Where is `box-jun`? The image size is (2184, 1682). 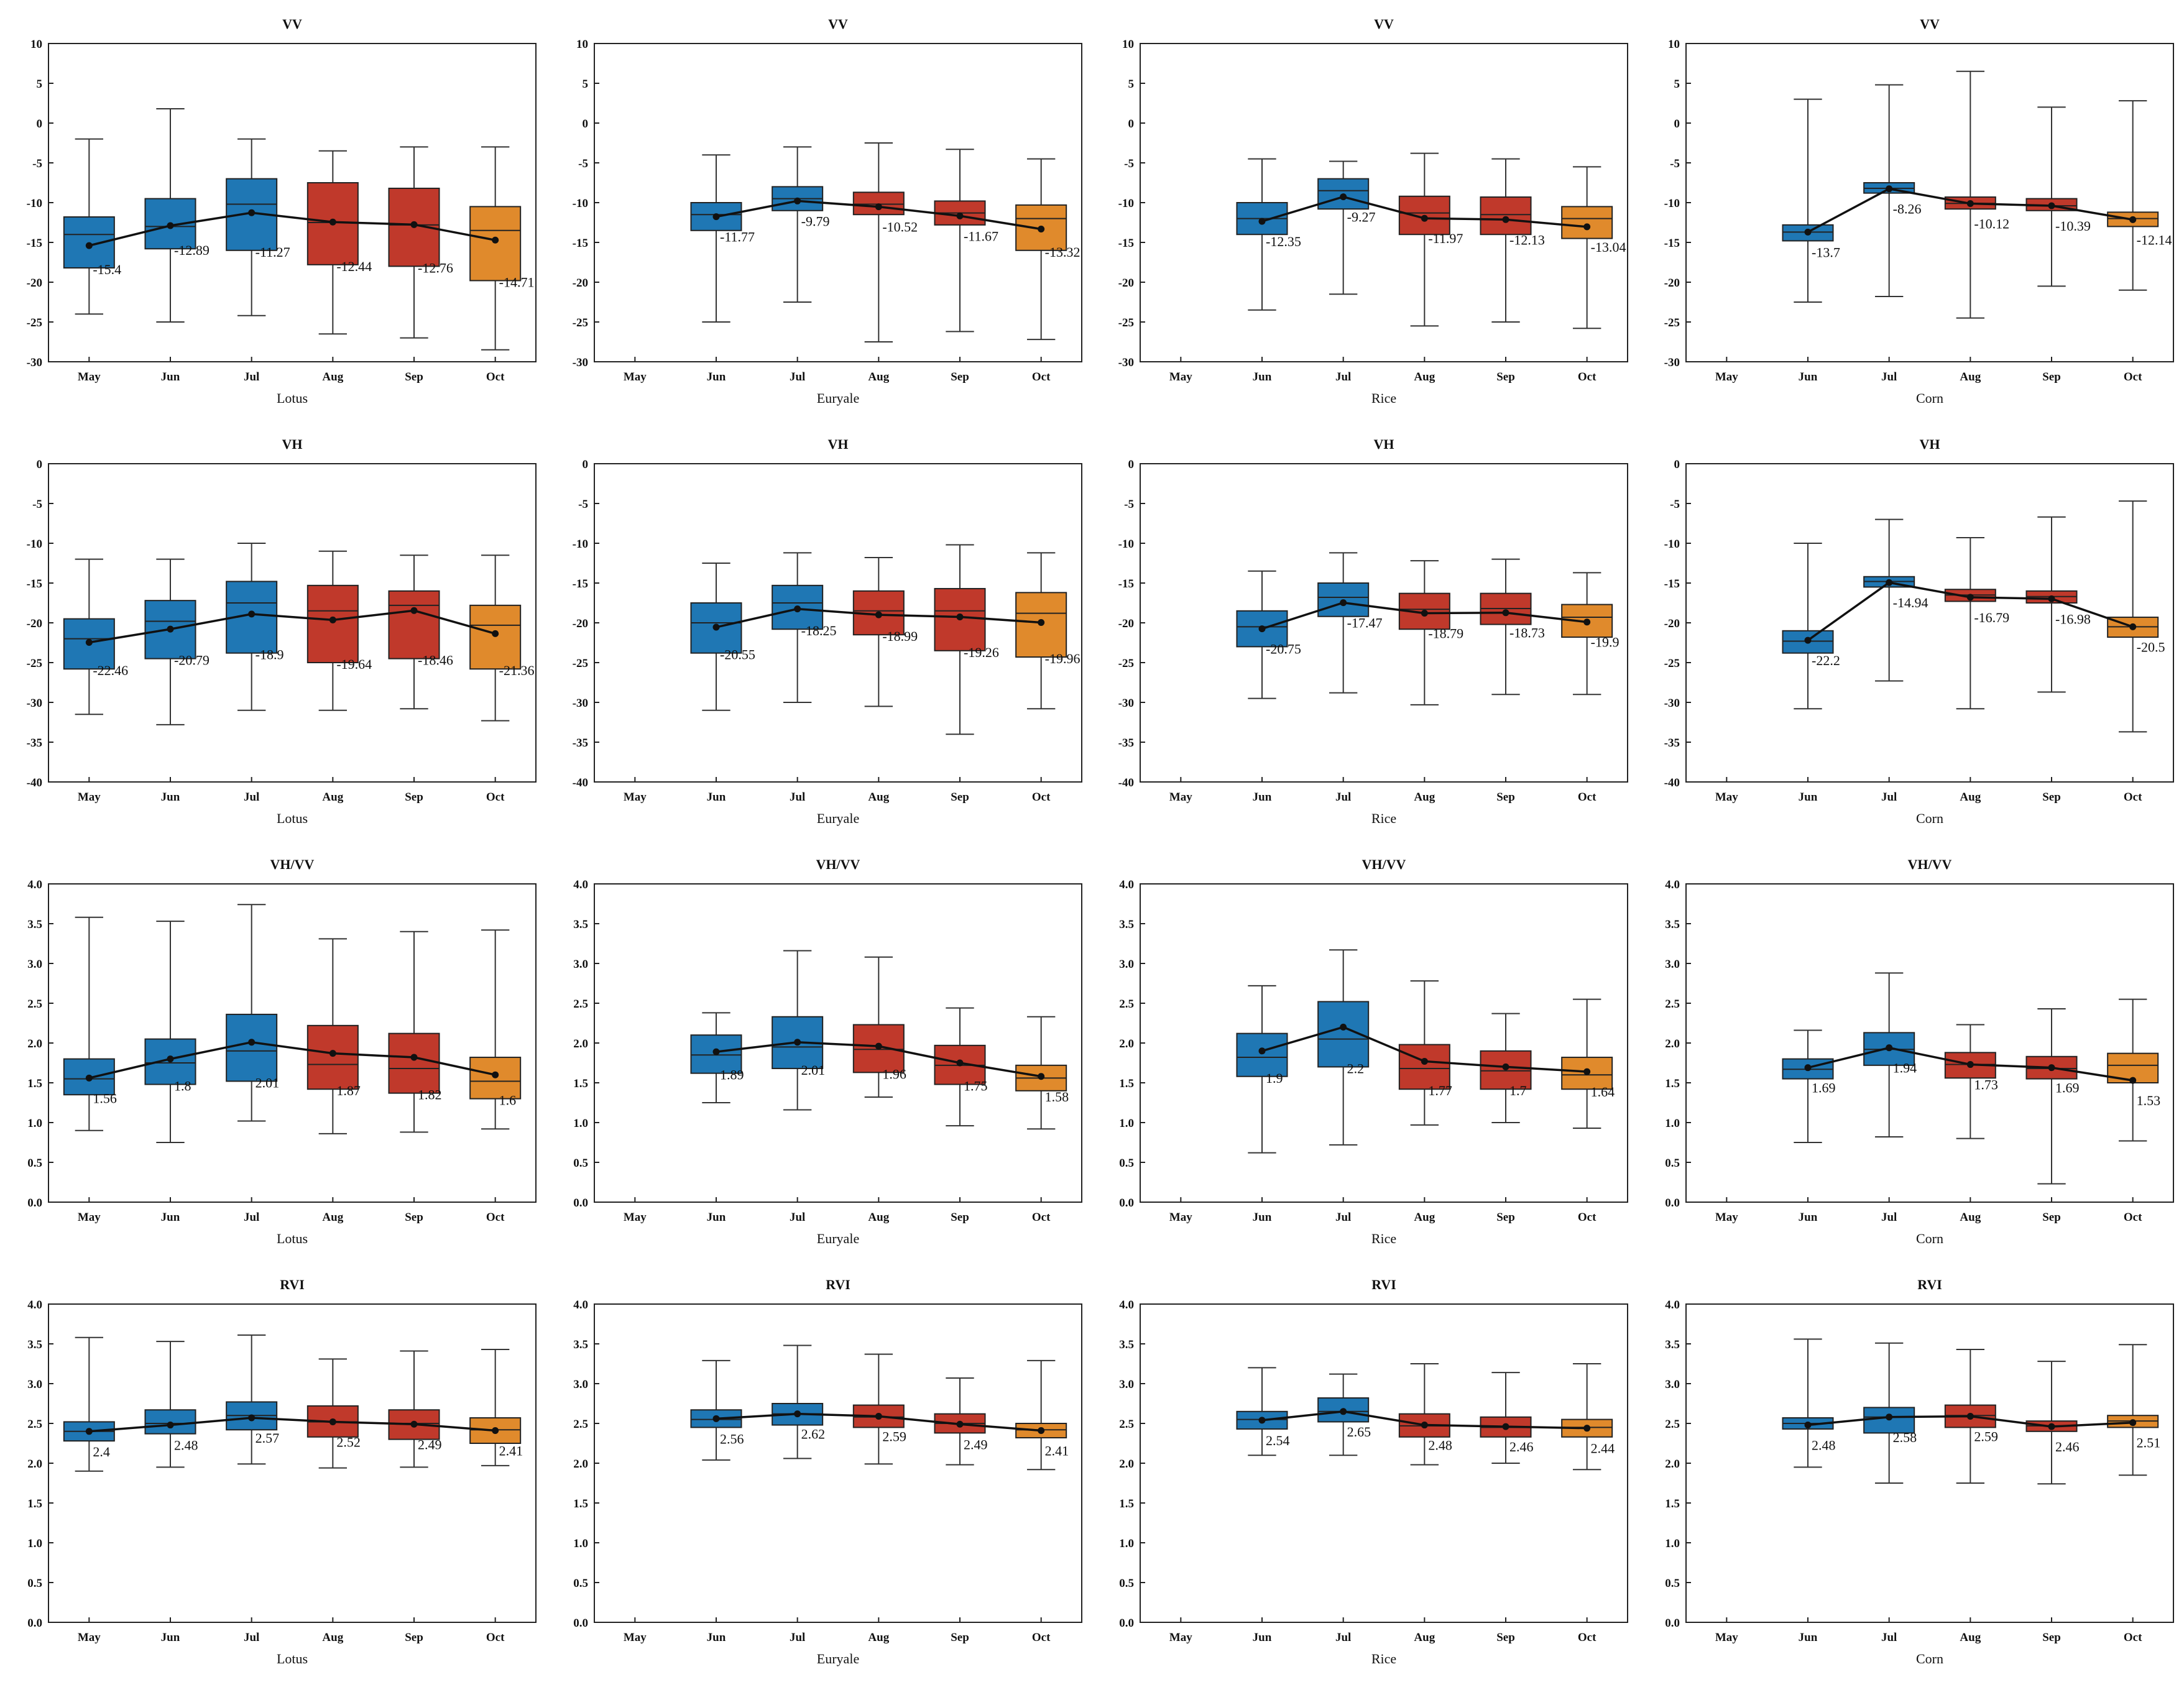 box-jun is located at coordinates (1808, 626).